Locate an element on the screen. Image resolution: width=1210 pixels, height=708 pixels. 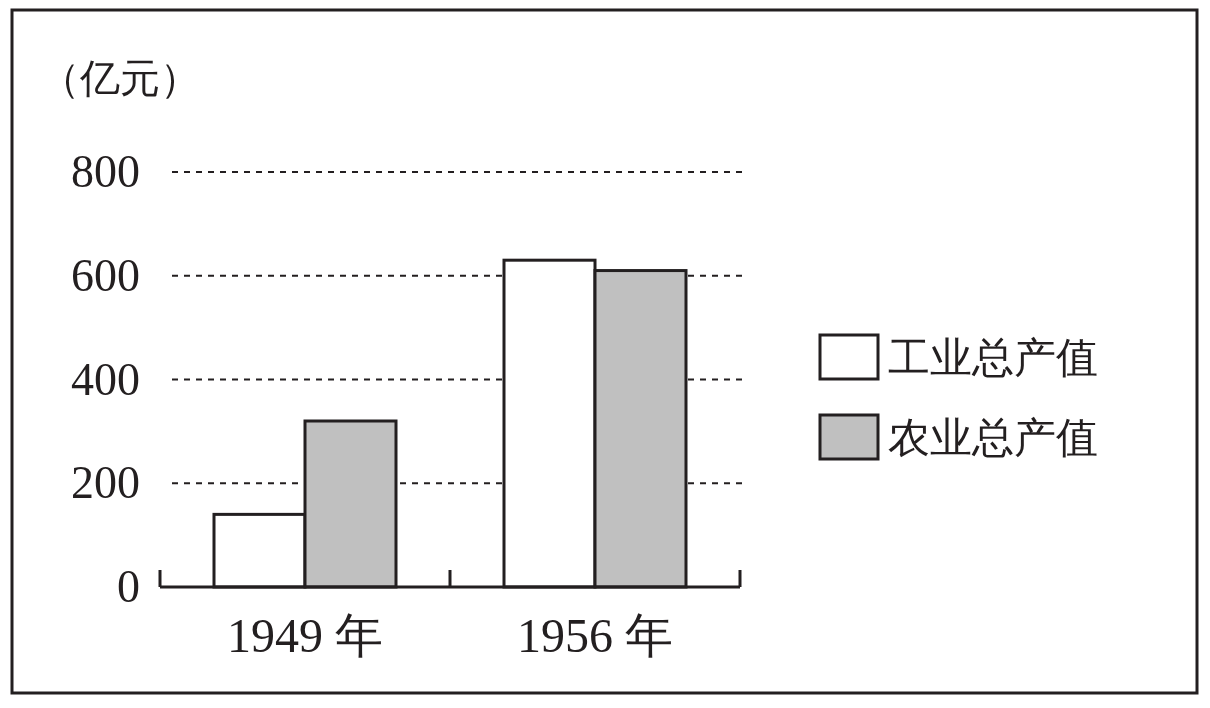
ylabel: （亿元） is located at coordinates (120, 78).